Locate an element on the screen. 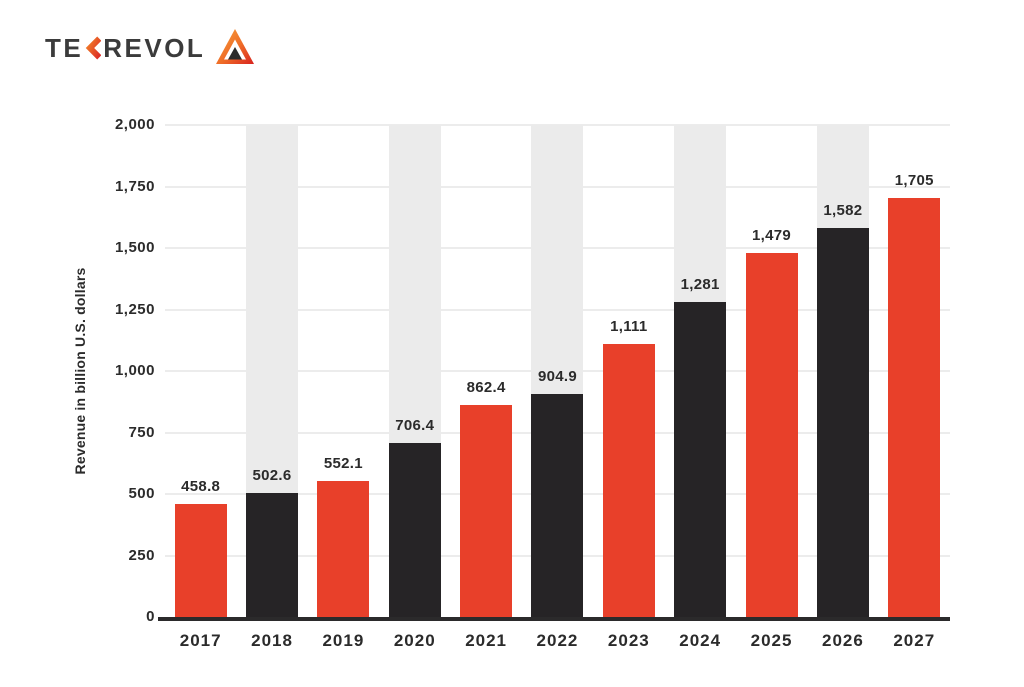  revenue-bar-2023 is located at coordinates (628, 480).